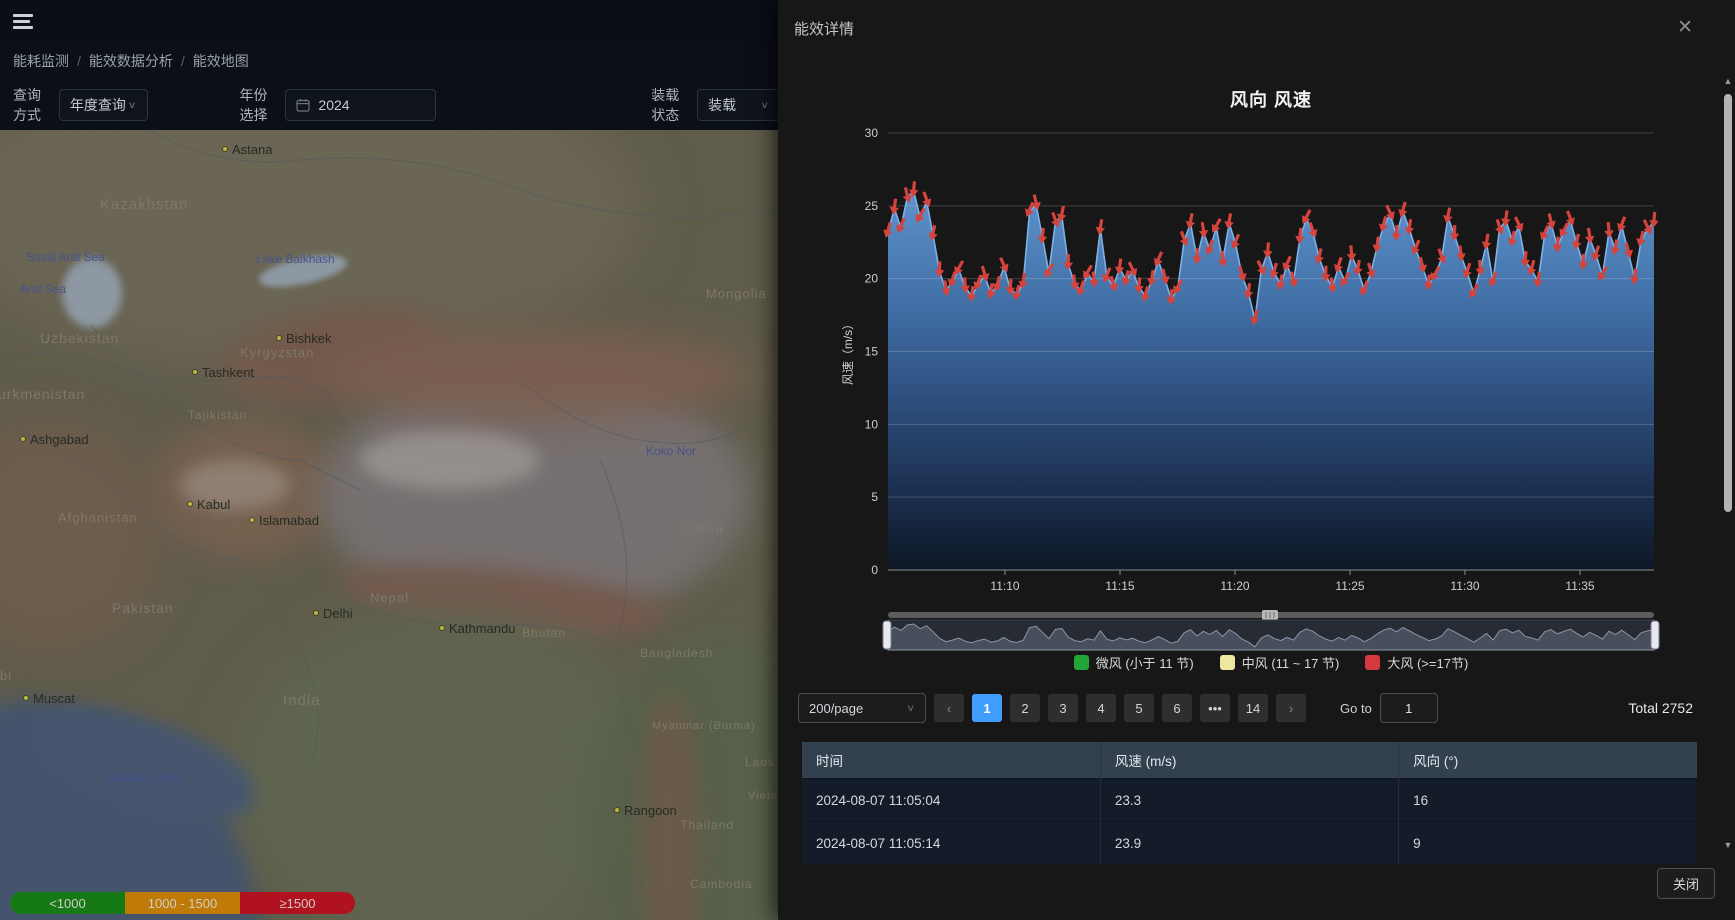 The image size is (1735, 920). Describe the element at coordinates (220, 61) in the screenshot. I see `breadcrumb-item: 能效地图` at that location.